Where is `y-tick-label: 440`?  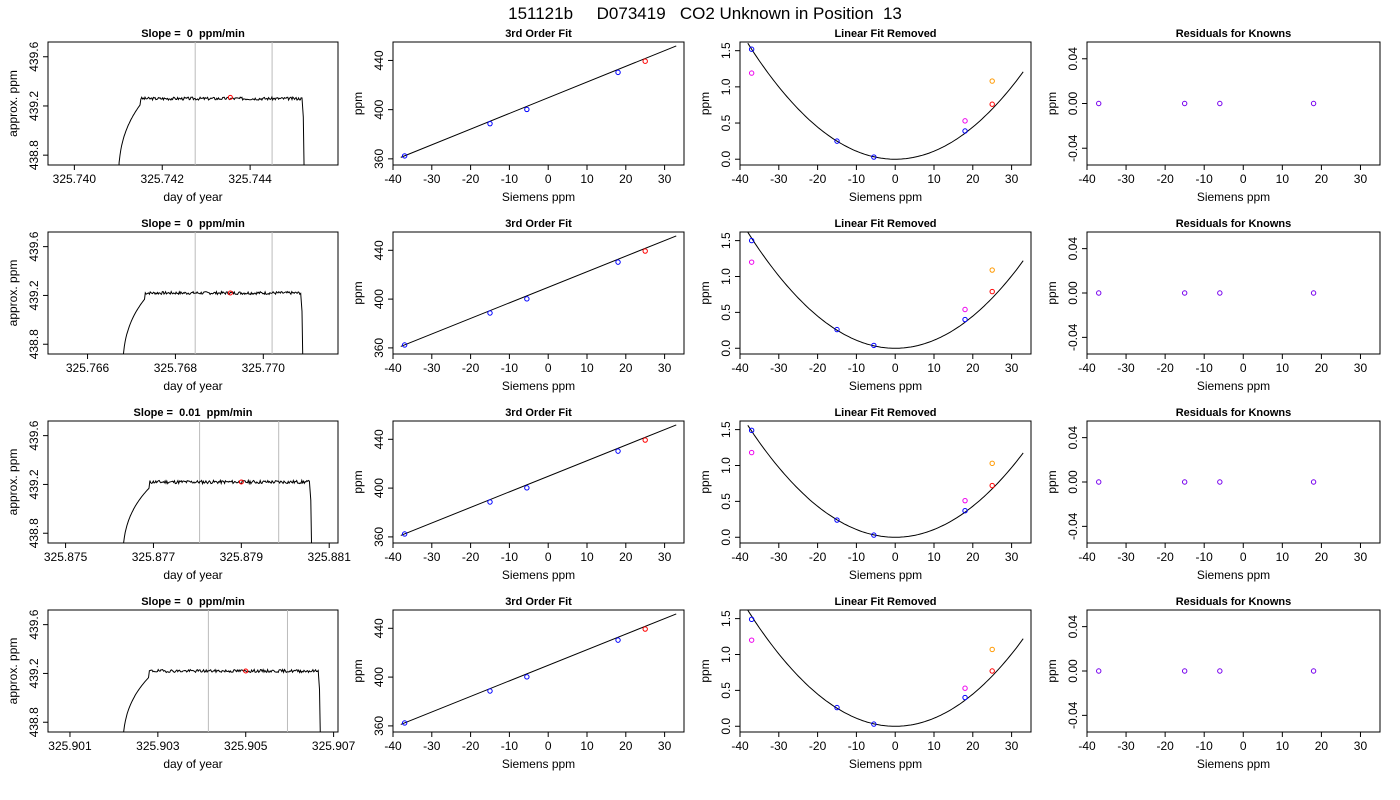 y-tick-label: 440 is located at coordinates (379, 60).